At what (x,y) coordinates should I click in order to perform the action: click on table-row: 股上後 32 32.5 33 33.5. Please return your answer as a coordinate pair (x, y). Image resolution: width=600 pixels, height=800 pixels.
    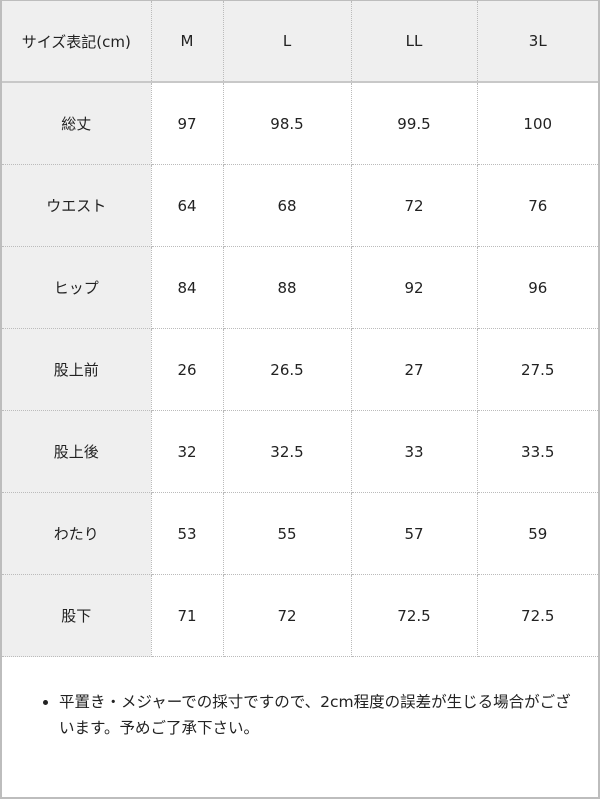
    Looking at the image, I should click on (300, 451).